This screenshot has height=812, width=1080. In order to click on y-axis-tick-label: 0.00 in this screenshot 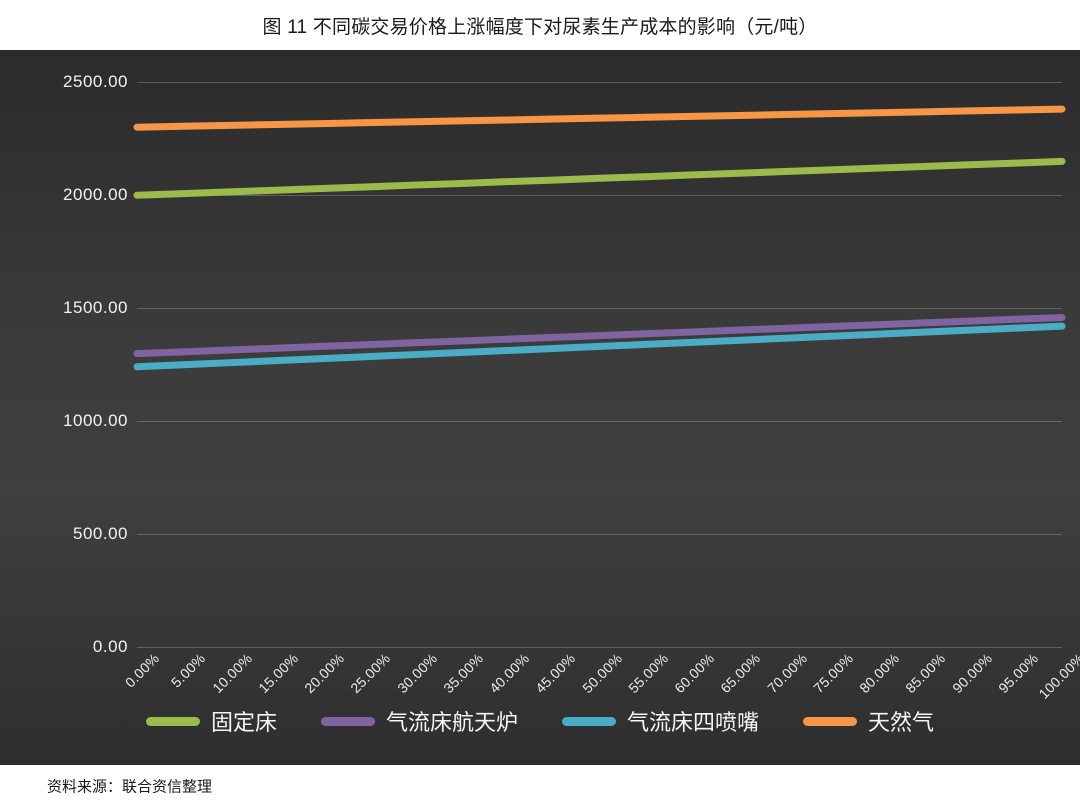, I will do `click(110, 646)`.